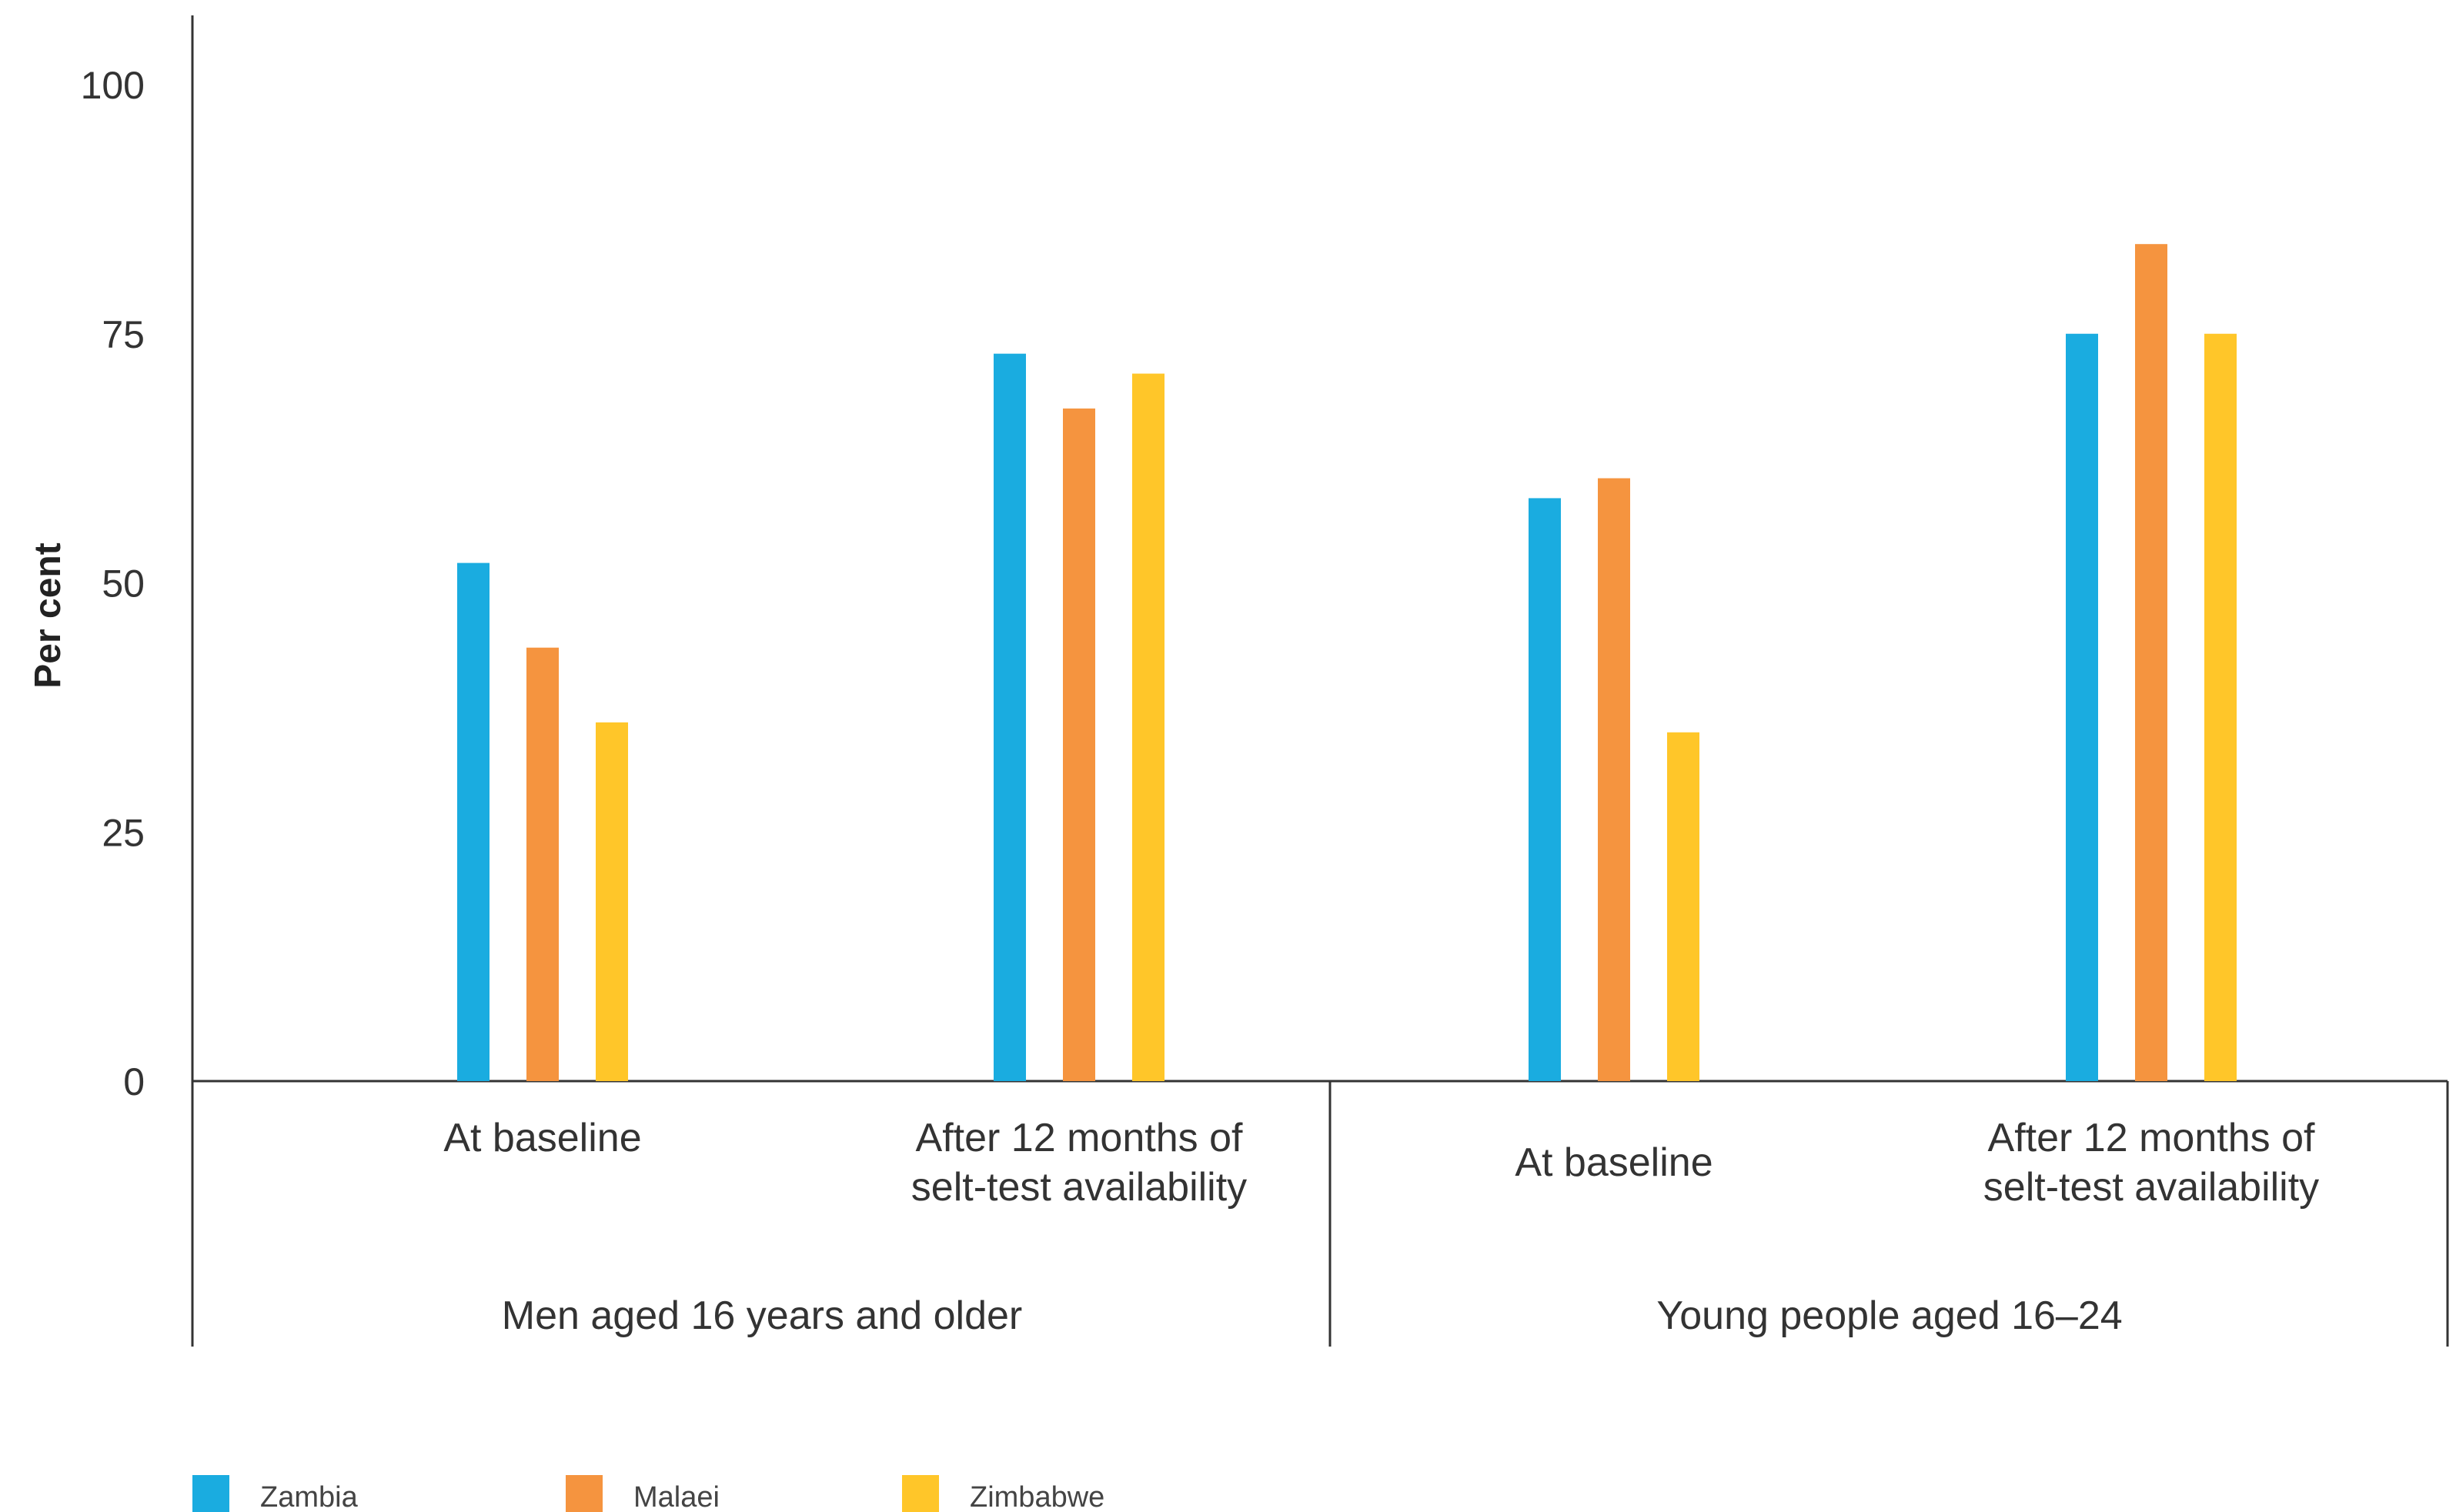 The image size is (2456, 1512). I want to click on legend-label: Malaei, so click(676, 1496).